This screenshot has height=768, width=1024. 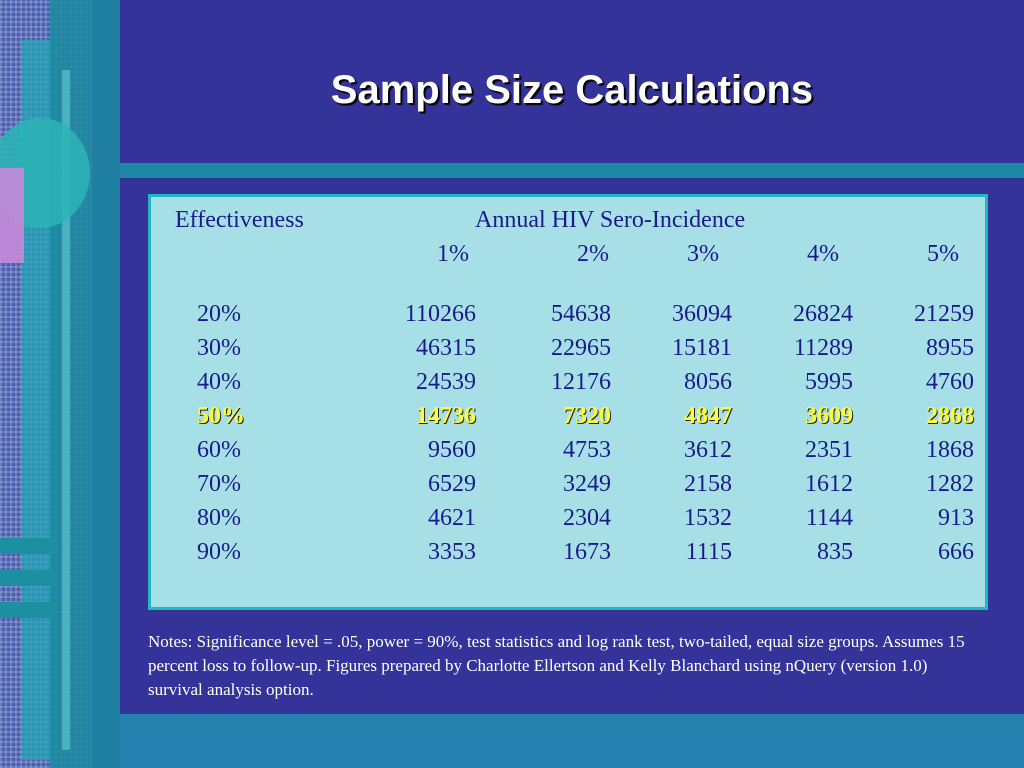 I want to click on table-cell: 26824, so click(x=823, y=314).